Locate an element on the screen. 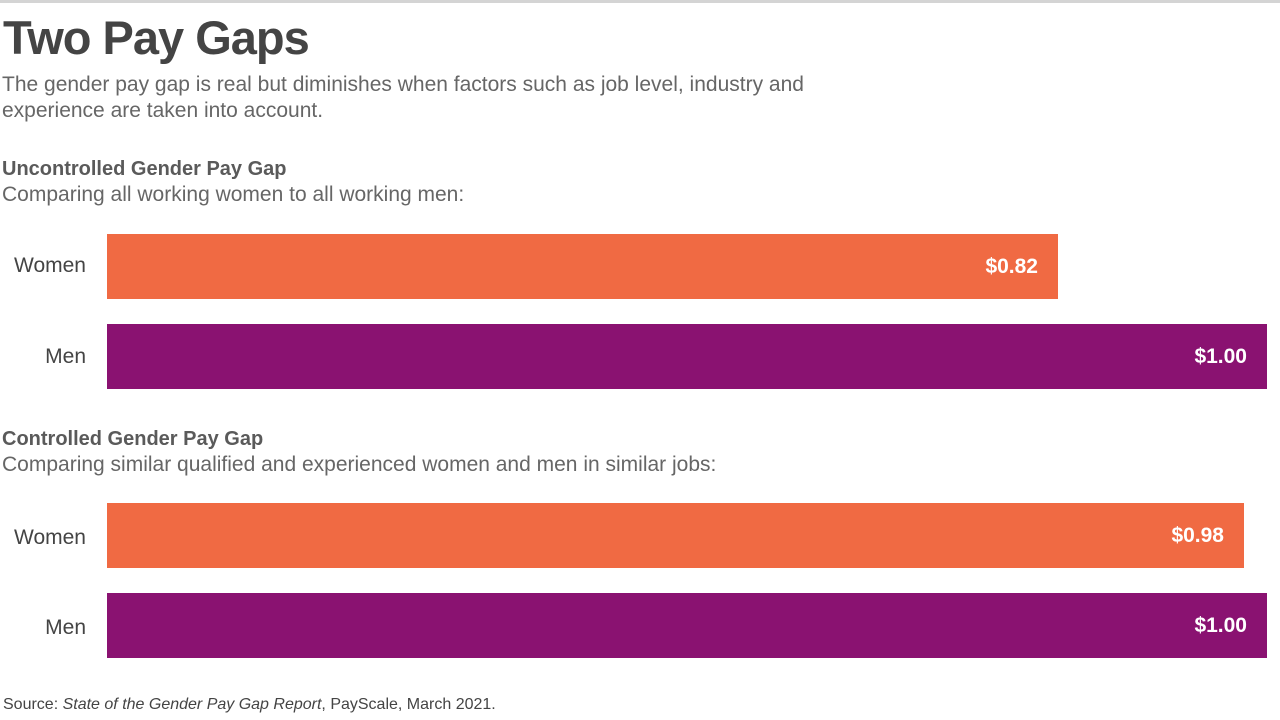 The height and width of the screenshot is (720, 1280). chart2-title: Controlled Gender Pay Gap is located at coordinates (133, 439).